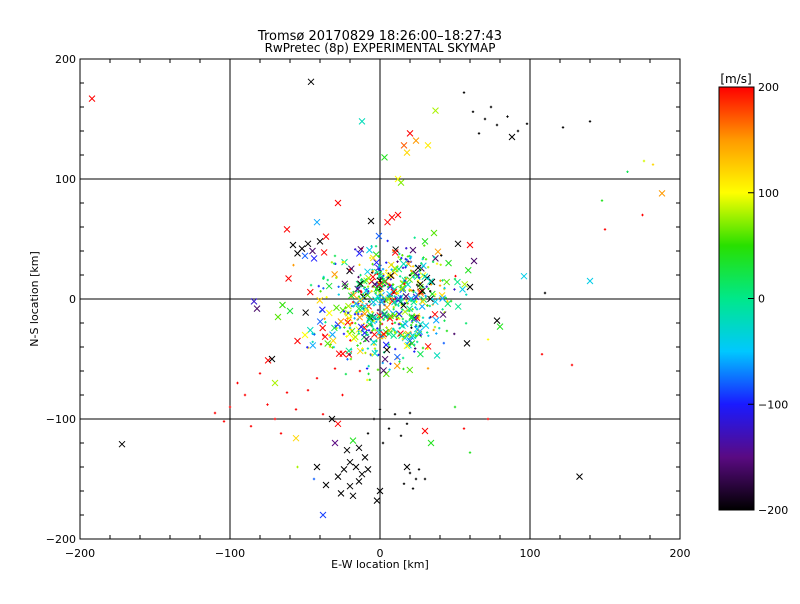 The height and width of the screenshot is (604, 800). What do you see at coordinates (768, 299) in the screenshot?
I see `colorbar-ticks: 200 100 0 −100 −200` at bounding box center [768, 299].